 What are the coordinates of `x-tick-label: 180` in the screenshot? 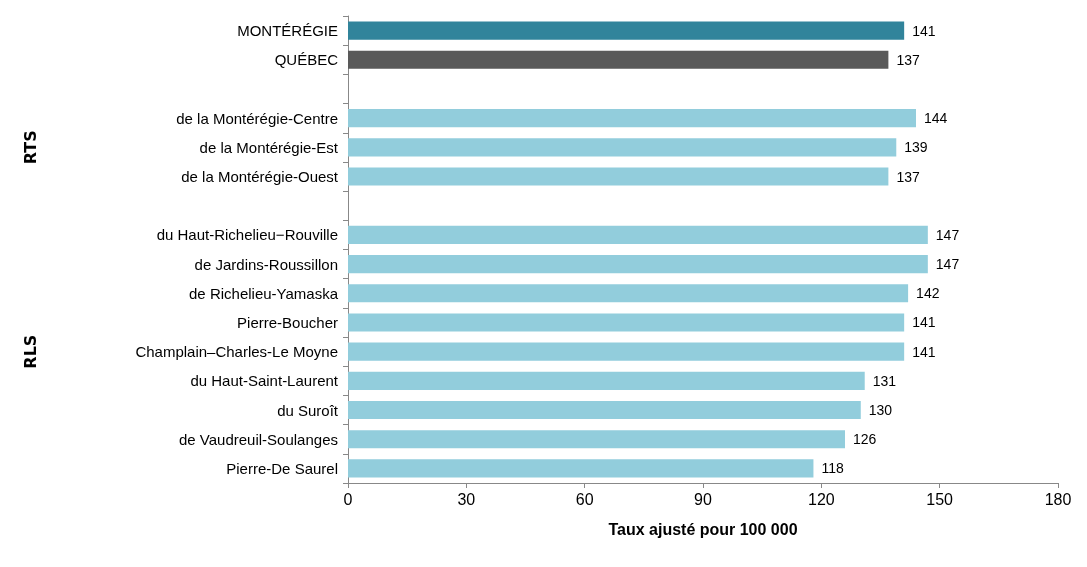 It's located at (1058, 499).